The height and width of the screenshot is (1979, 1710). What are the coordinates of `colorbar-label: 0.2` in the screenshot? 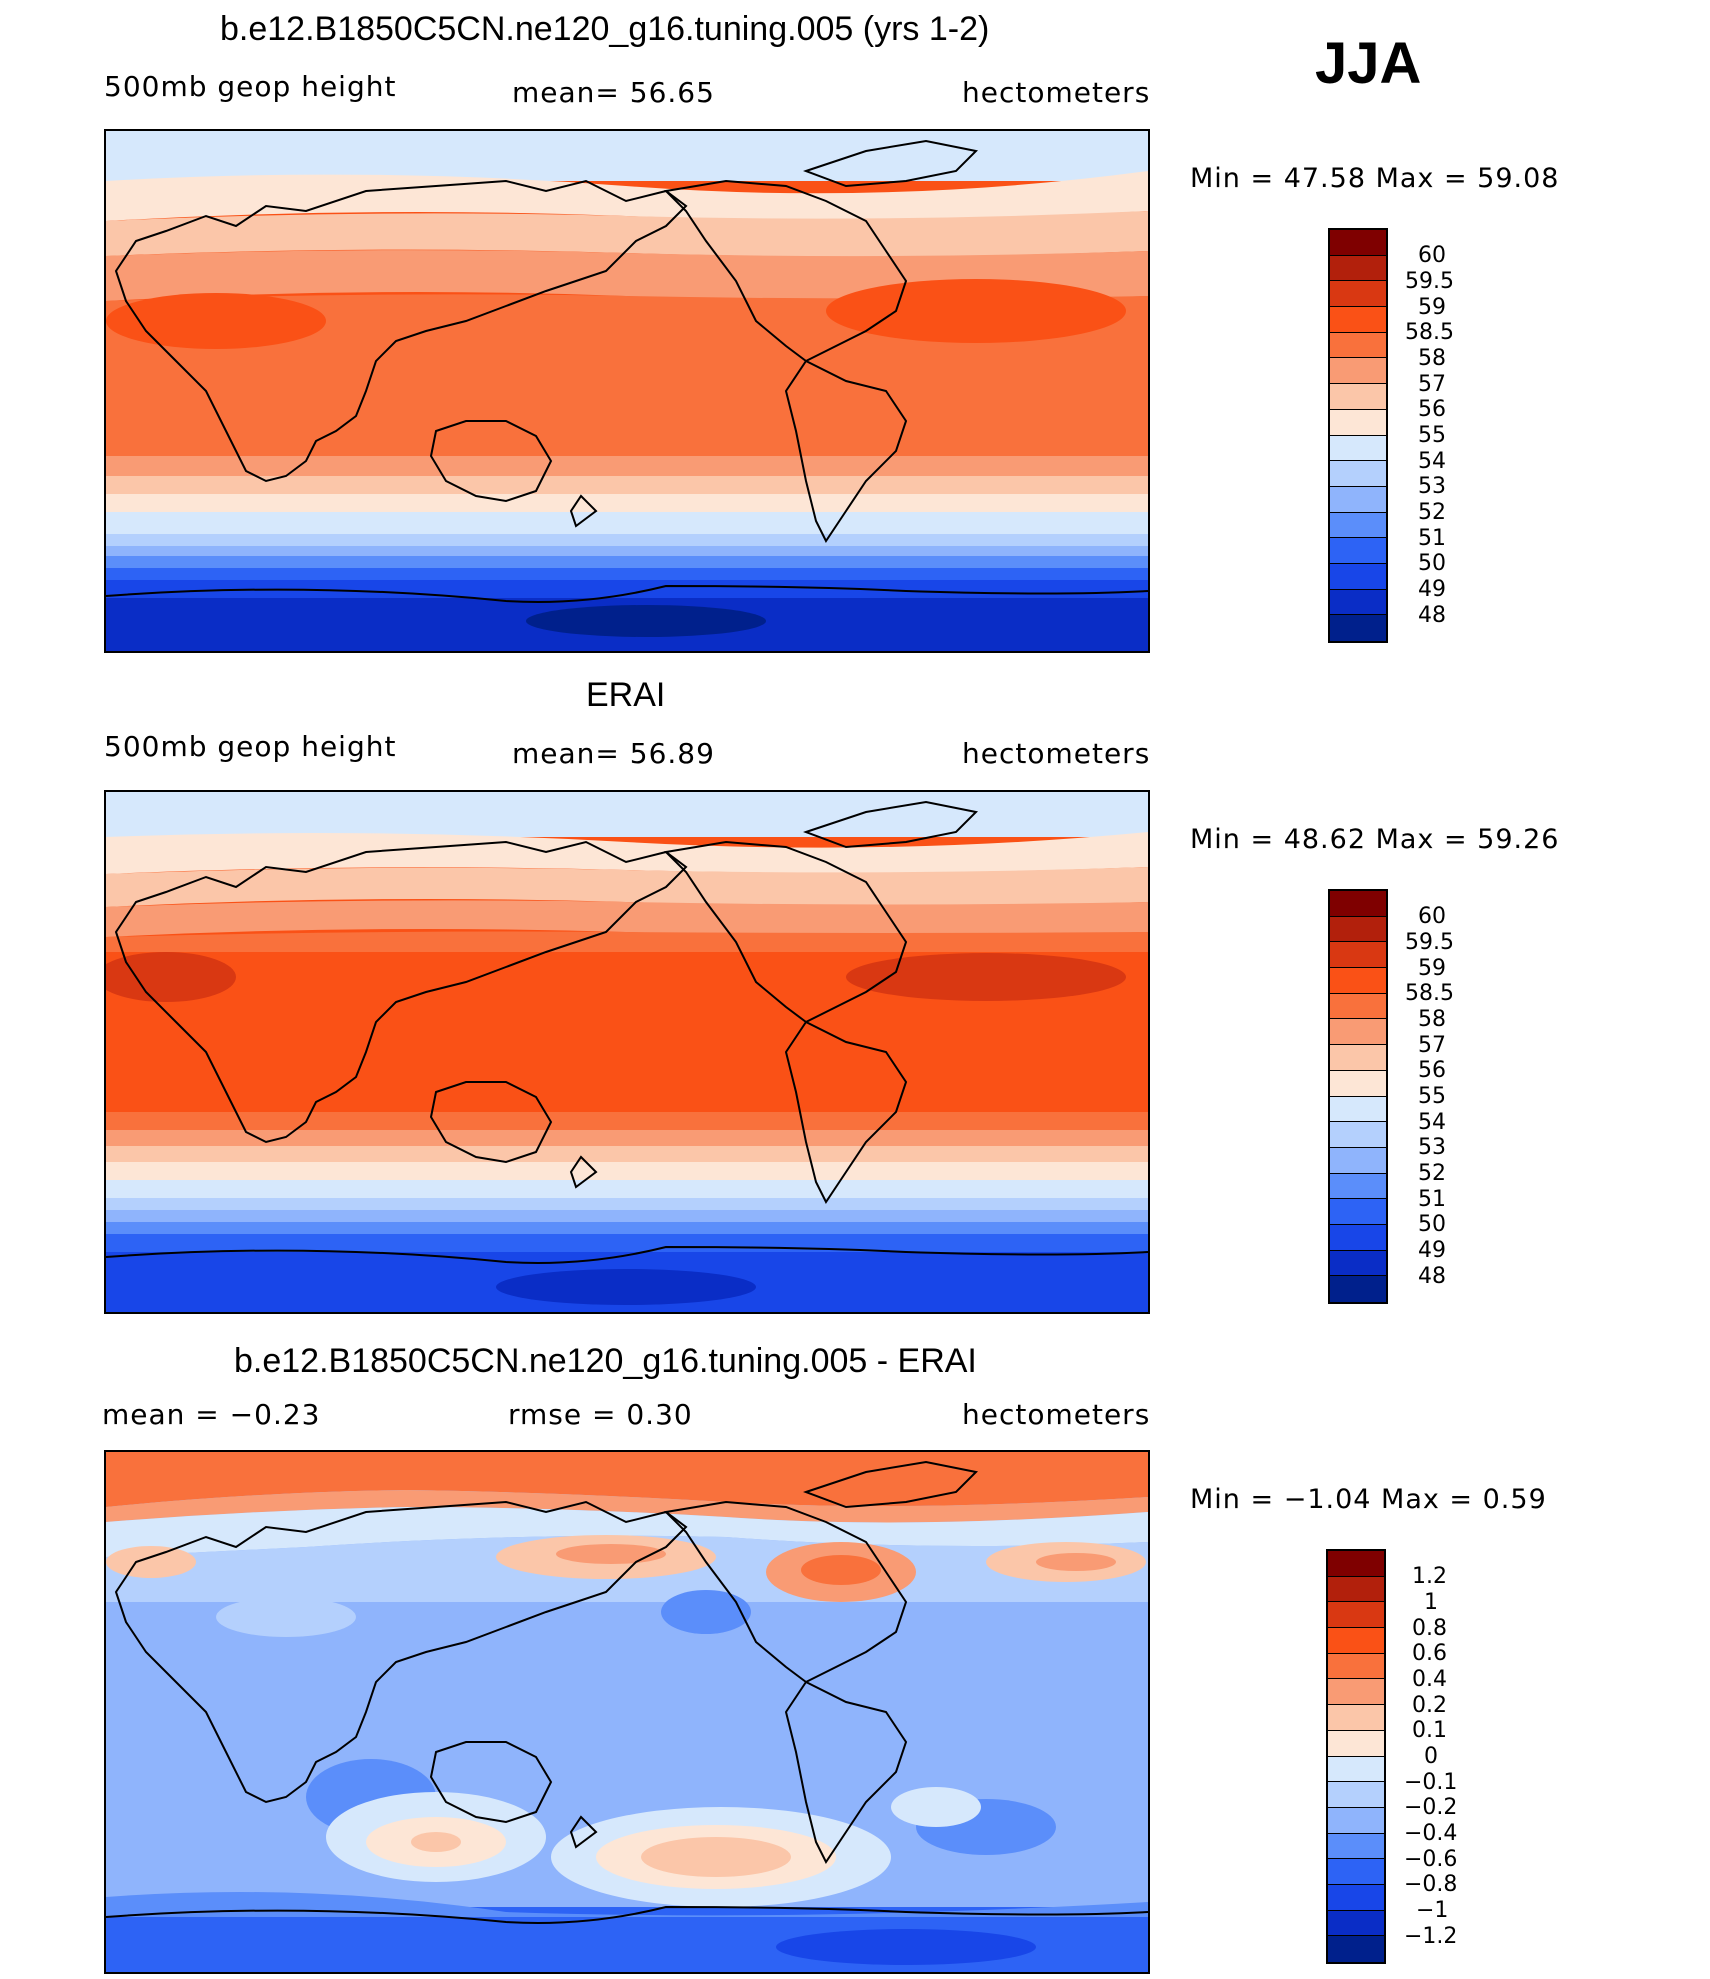 It's located at (1429, 1705).